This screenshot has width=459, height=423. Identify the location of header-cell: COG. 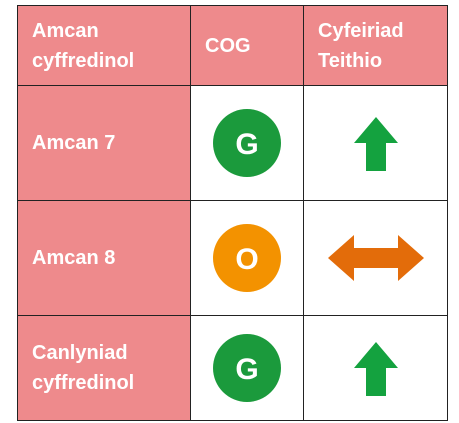
(247, 45).